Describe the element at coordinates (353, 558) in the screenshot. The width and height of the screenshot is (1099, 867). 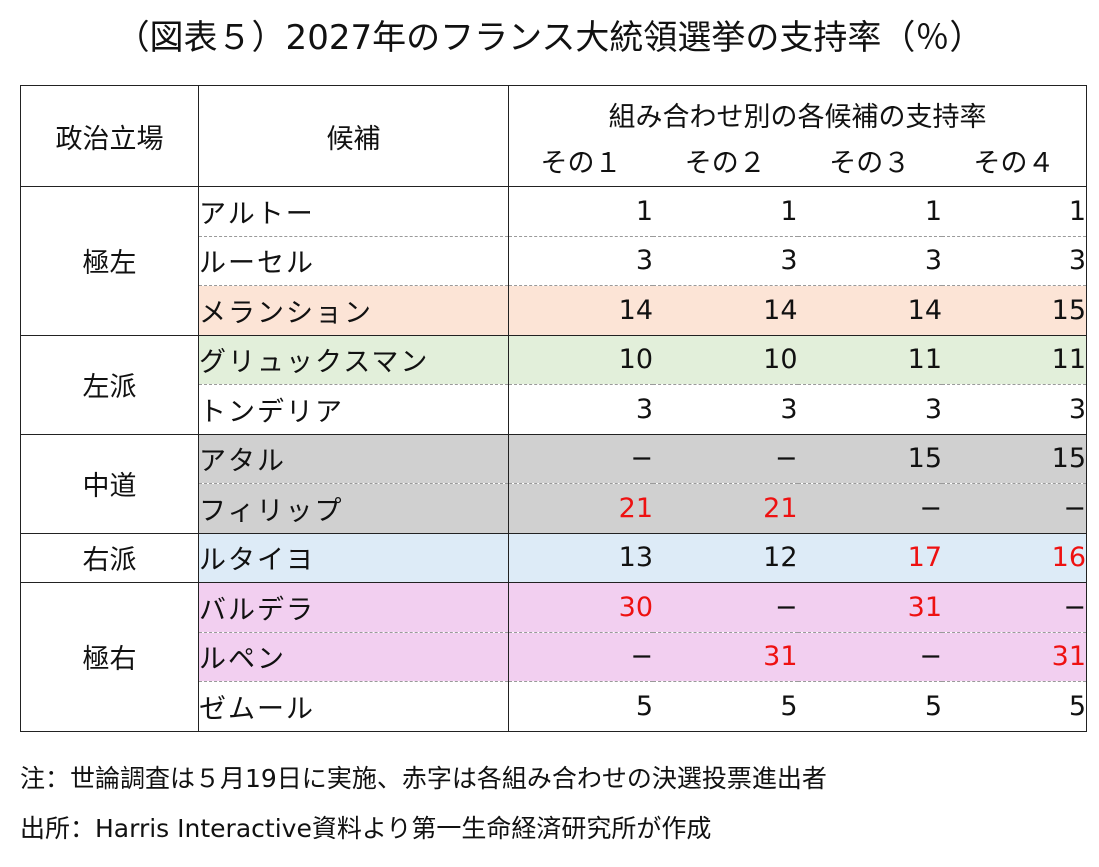
I see `candidate-cell: ルタイヨ` at that location.